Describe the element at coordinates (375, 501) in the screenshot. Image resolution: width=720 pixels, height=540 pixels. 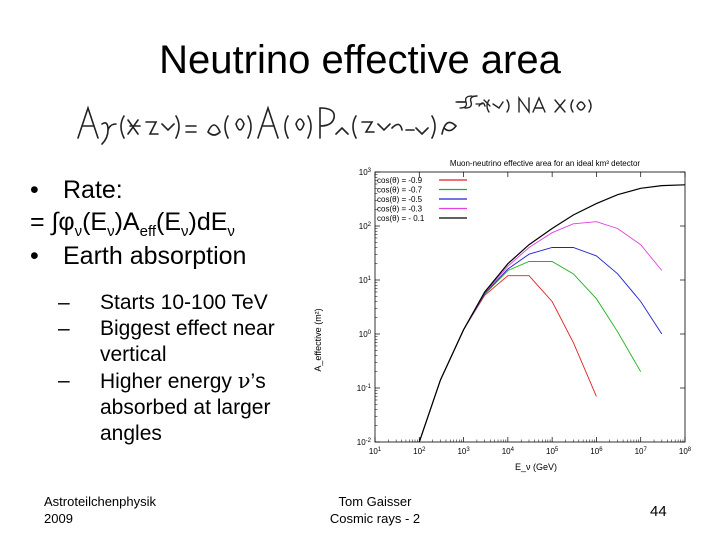
I see `footer-author-name: Tom Gaisser` at that location.